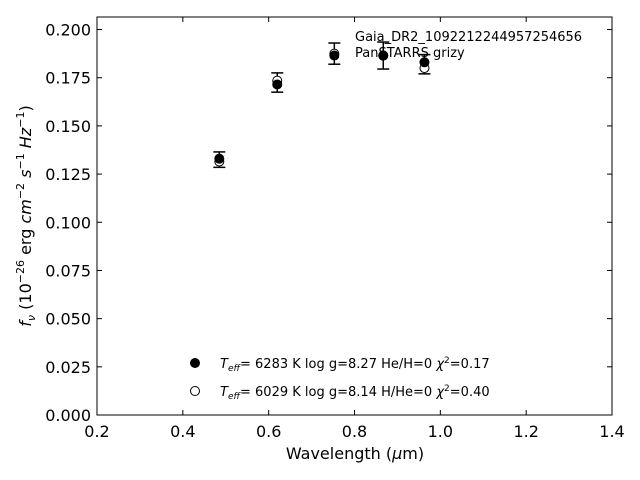  I want to click on legend-marker-open-circle, so click(195, 391).